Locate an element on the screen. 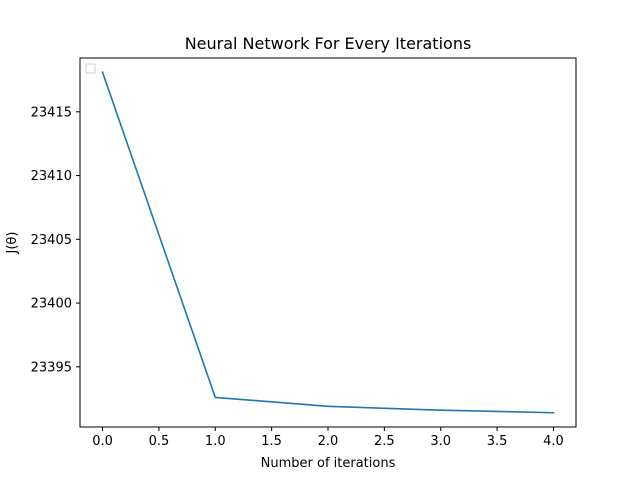  y-axis-ticks: 23395 23400 23405 23410 23415 is located at coordinates (55, 240).